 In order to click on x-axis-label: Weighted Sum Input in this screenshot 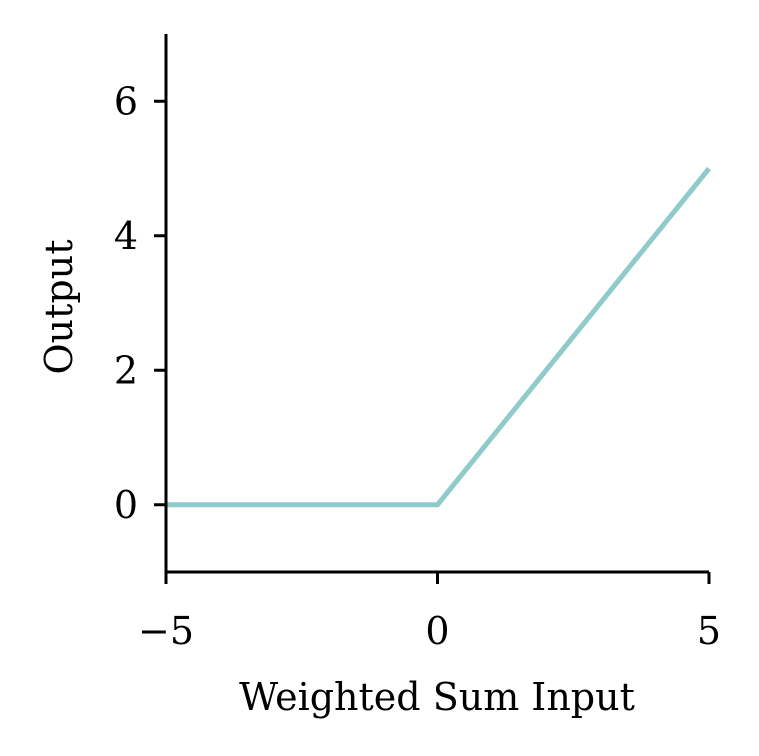, I will do `click(437, 697)`.